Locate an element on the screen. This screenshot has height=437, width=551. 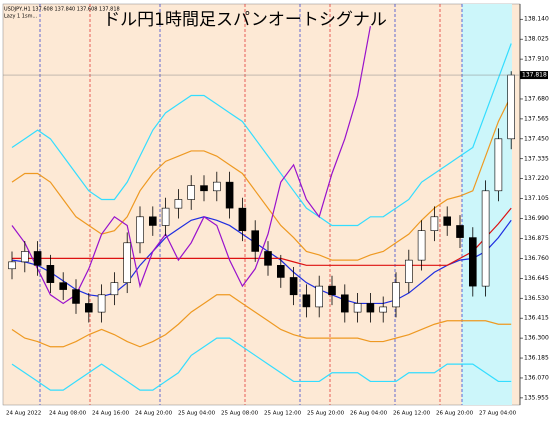
y-tick-label: 136.415 is located at coordinates (536, 318).